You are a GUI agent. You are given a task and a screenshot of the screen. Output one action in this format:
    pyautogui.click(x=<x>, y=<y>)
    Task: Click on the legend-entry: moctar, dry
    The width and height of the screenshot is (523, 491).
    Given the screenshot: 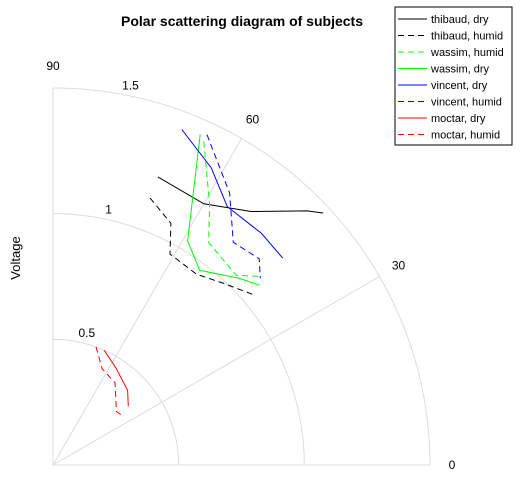 What is the action you would take?
    pyautogui.click(x=442, y=119)
    